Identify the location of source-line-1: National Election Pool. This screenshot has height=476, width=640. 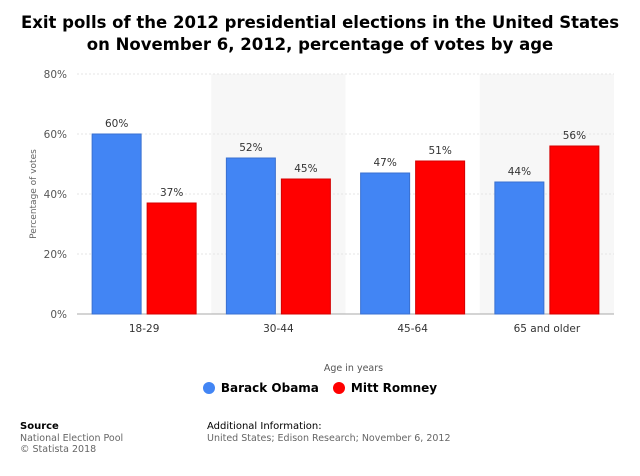
(72, 438).